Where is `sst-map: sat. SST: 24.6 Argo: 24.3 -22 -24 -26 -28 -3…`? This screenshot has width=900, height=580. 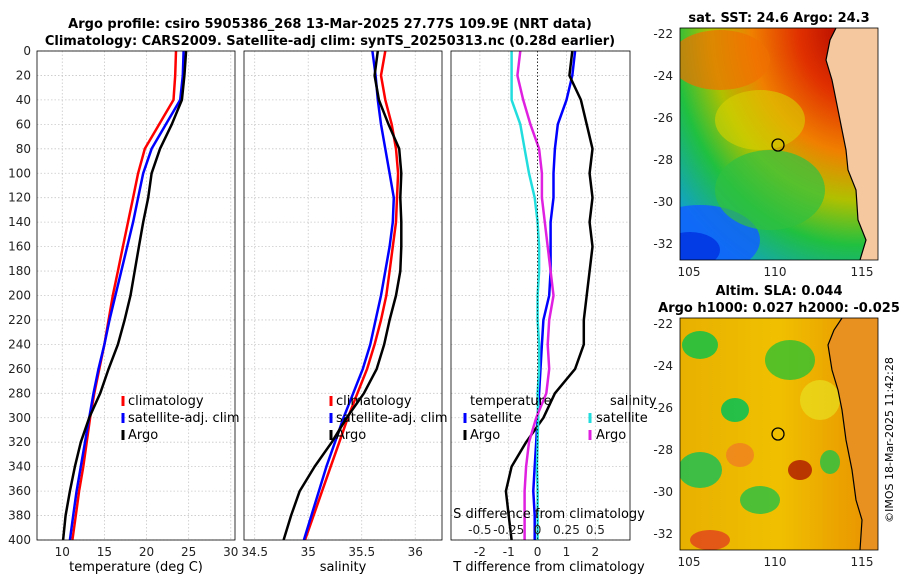 sst-map: sat. SST: 24.6 Argo: 24.3 -22 -24 -26 -28 -3… is located at coordinates (766, 145).